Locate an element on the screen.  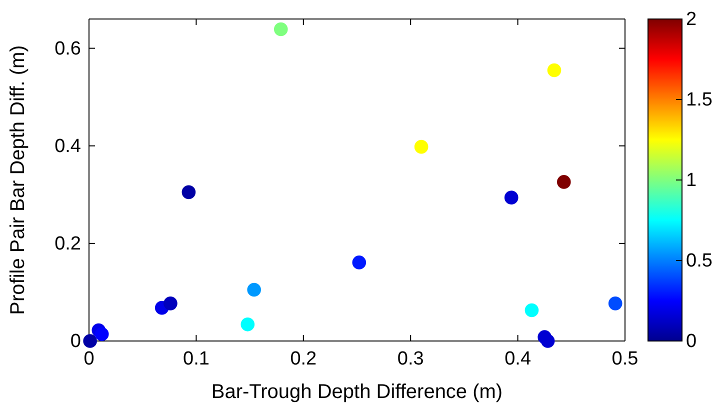
x-tick-label: 0.2 is located at coordinates (303, 359).